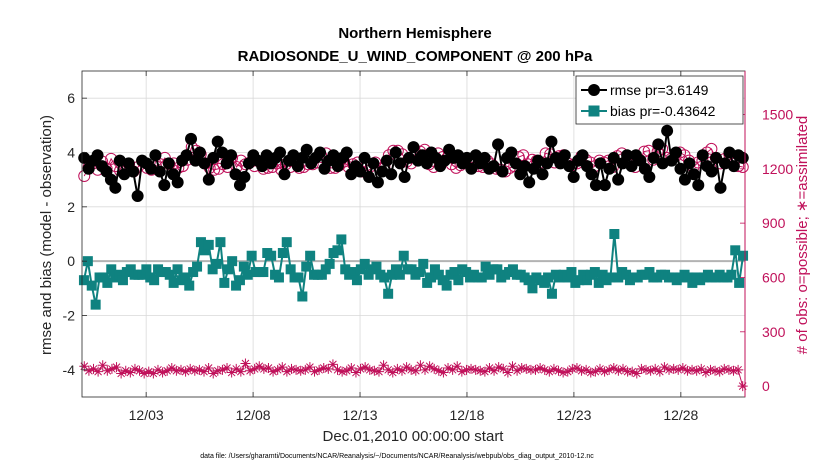 The width and height of the screenshot is (830, 470). What do you see at coordinates (802, 235) in the screenshot?
I see `y-axis-label-right: # of obs: o=possible; ∗=assimilated` at bounding box center [802, 235].